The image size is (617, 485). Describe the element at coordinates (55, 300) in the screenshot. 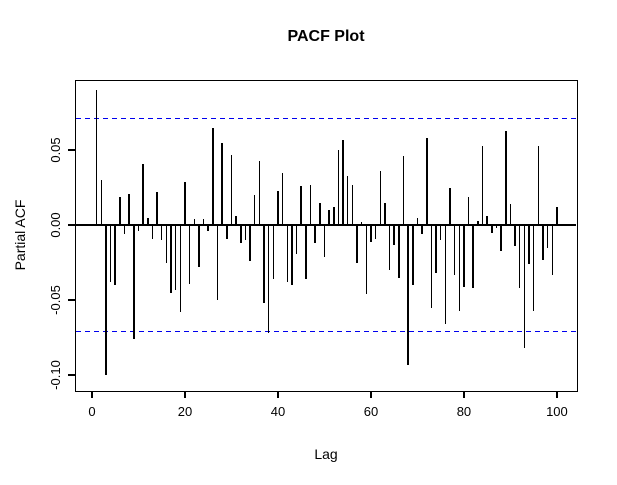

I see `y-tick-label: -0.05` at that location.